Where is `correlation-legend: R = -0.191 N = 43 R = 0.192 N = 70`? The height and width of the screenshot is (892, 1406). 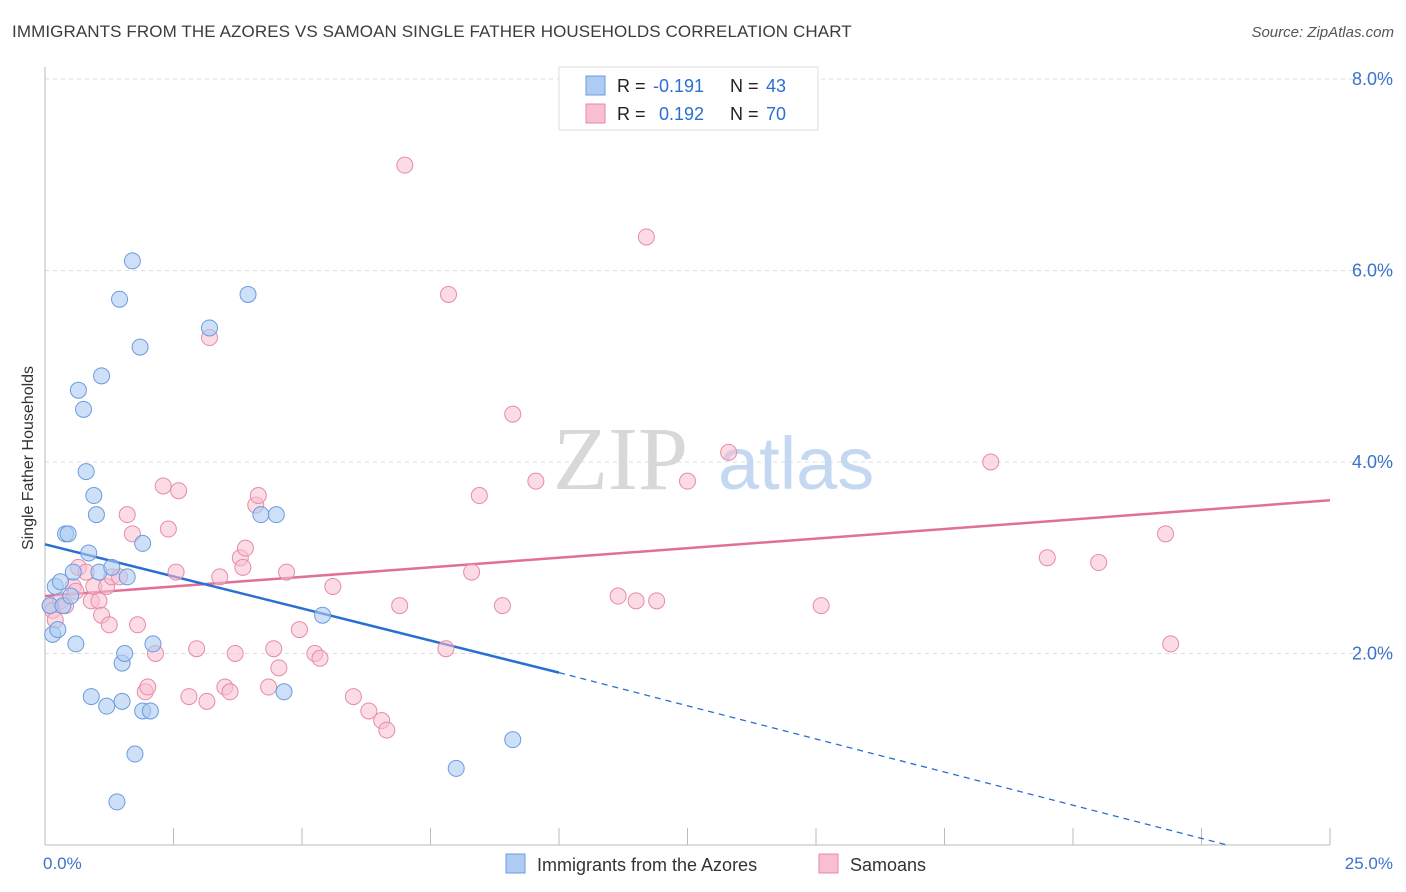
correlation-legend: R = -0.191 N = 43 R = 0.192 N = 70 is located at coordinates (688, 98).